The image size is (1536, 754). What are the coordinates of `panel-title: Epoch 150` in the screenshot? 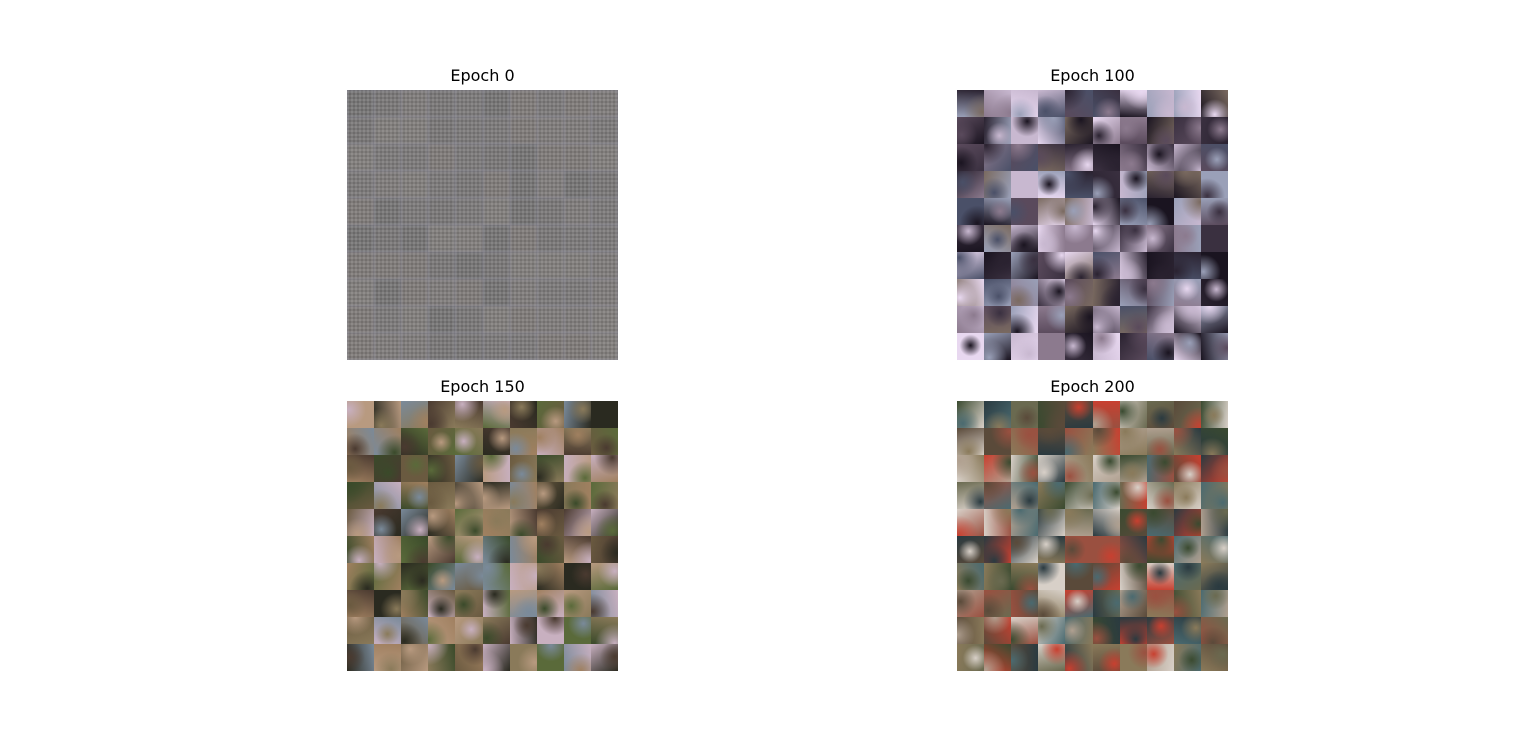 It's located at (482, 386).